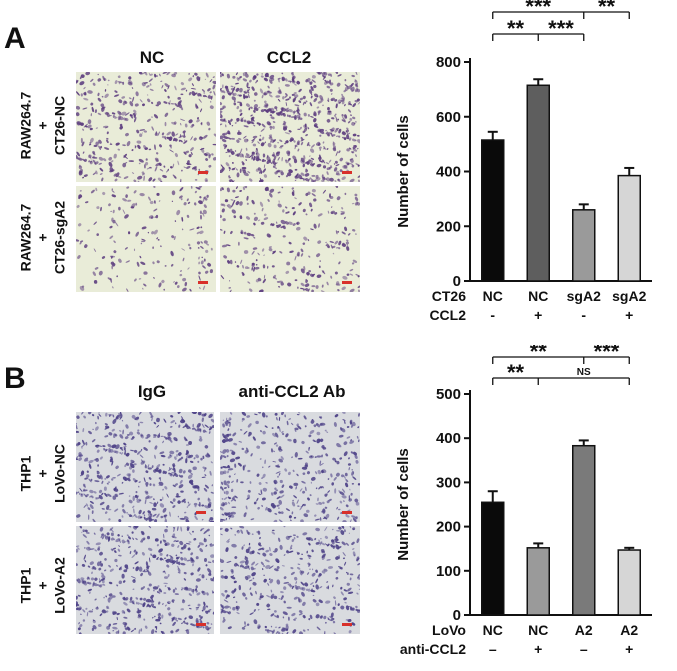 This screenshot has height=671, width=677. Describe the element at coordinates (59, 125) in the screenshot. I see `row-label-line: CT26-NC` at that location.